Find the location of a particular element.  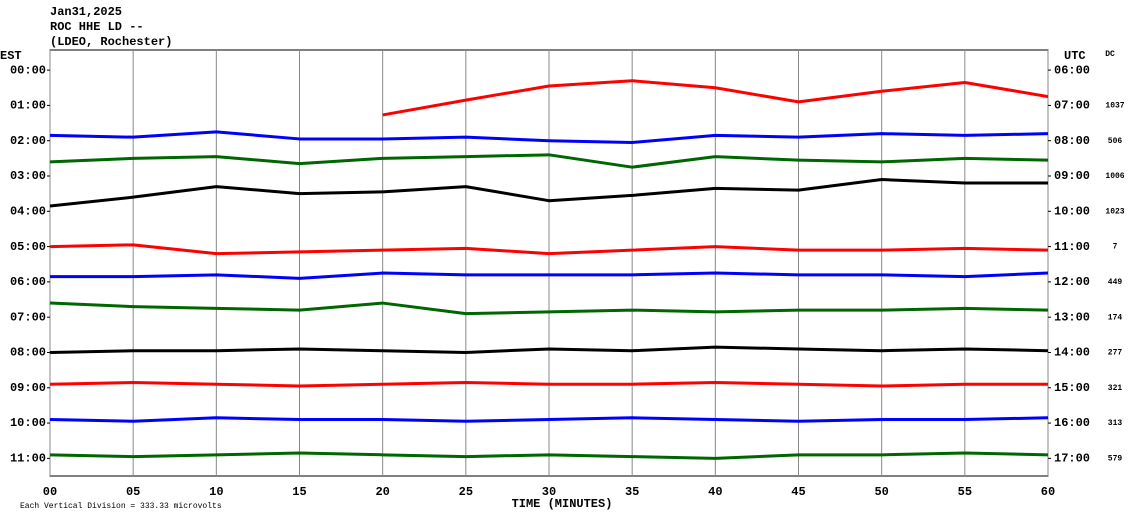

y-tick-label: 10:00 is located at coordinates (28, 423).